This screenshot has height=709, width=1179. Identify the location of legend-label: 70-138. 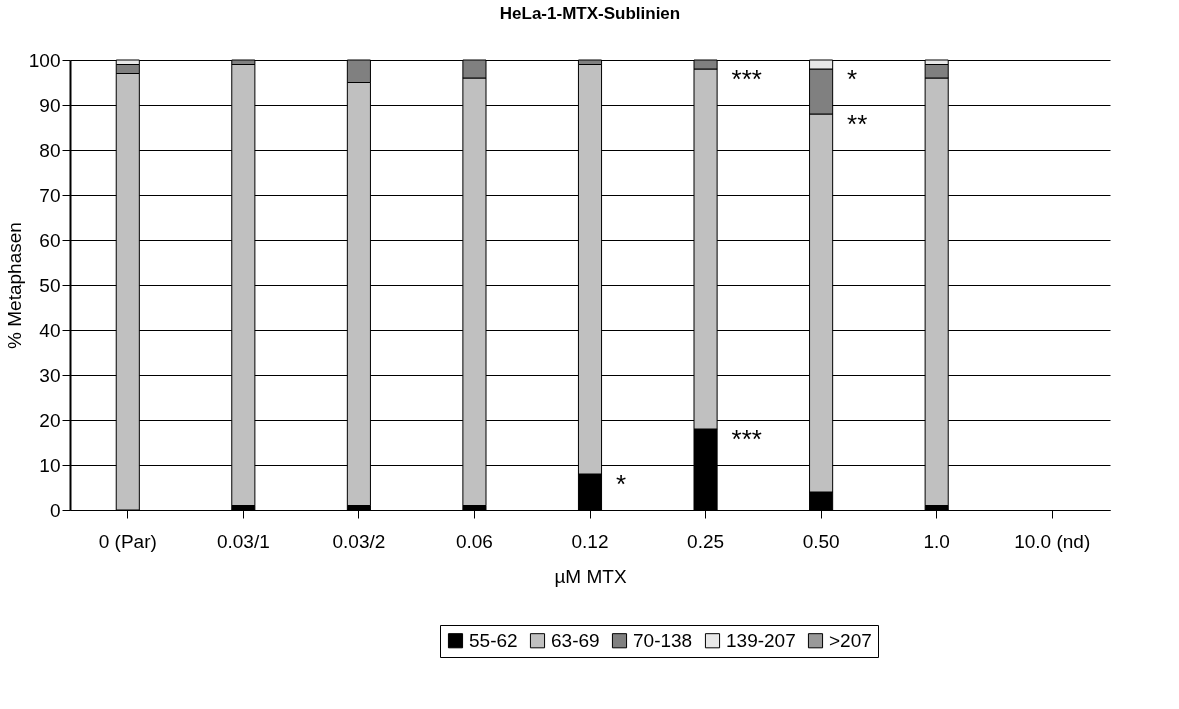
(663, 640).